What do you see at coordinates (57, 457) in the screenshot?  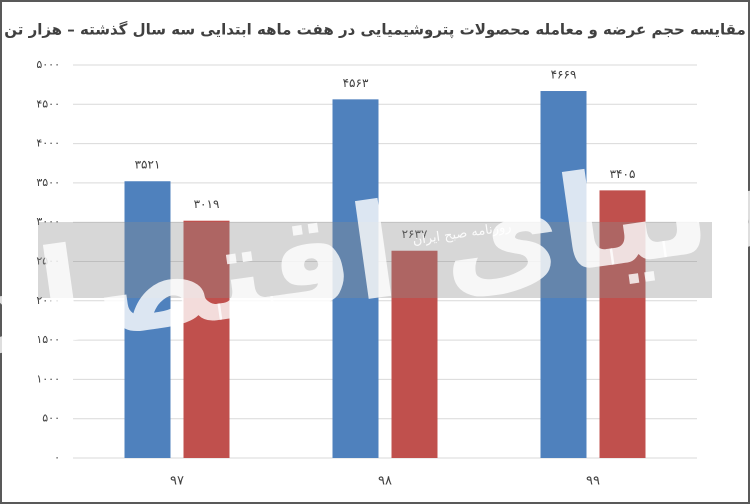 I see `y-tick-label: ۰` at bounding box center [57, 457].